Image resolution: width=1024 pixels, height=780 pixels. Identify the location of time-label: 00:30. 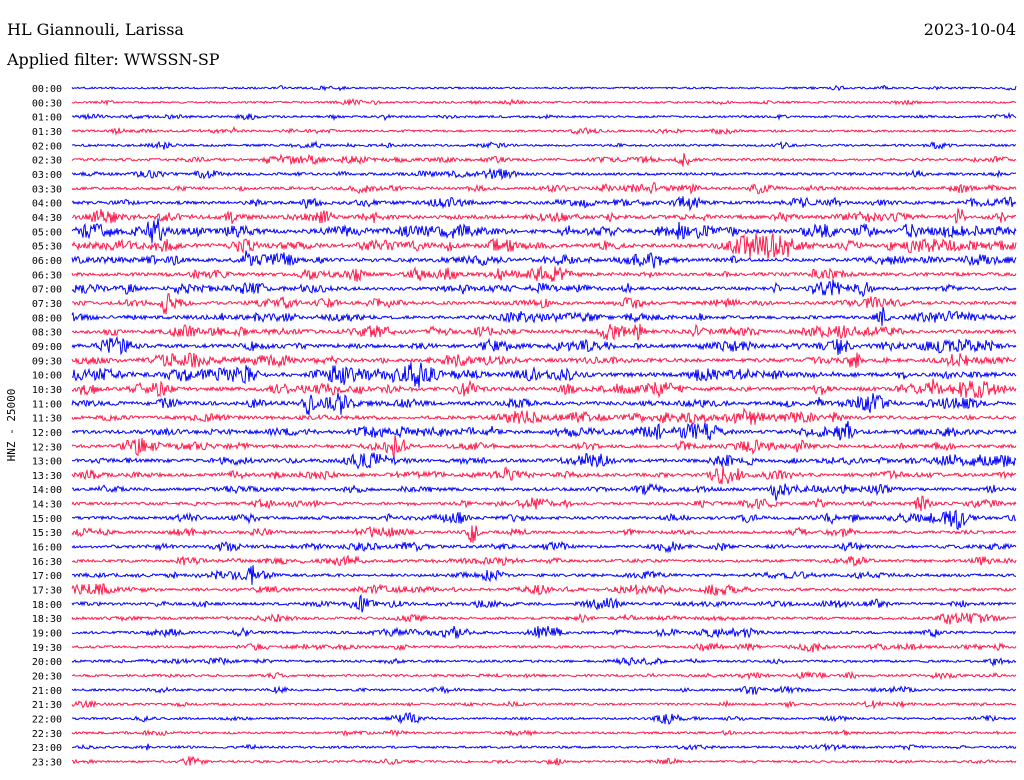
(47, 103).